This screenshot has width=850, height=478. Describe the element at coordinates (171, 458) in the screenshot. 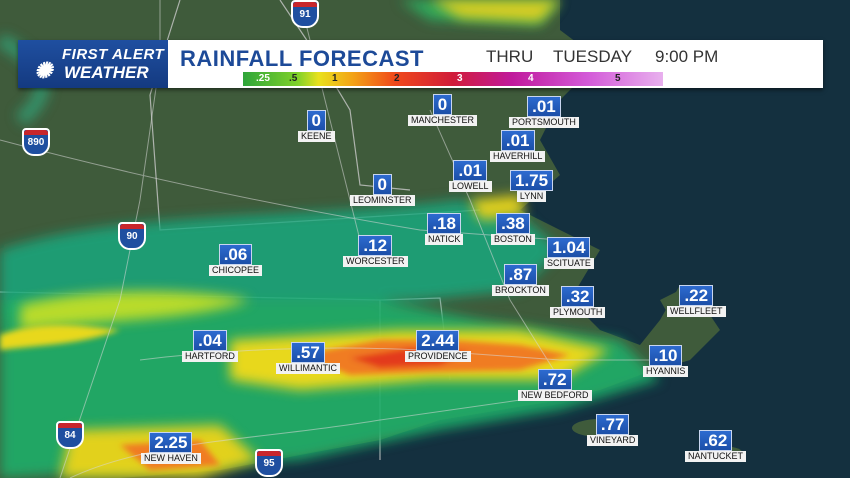

I see `location-name: NEW HAVEN` at that location.